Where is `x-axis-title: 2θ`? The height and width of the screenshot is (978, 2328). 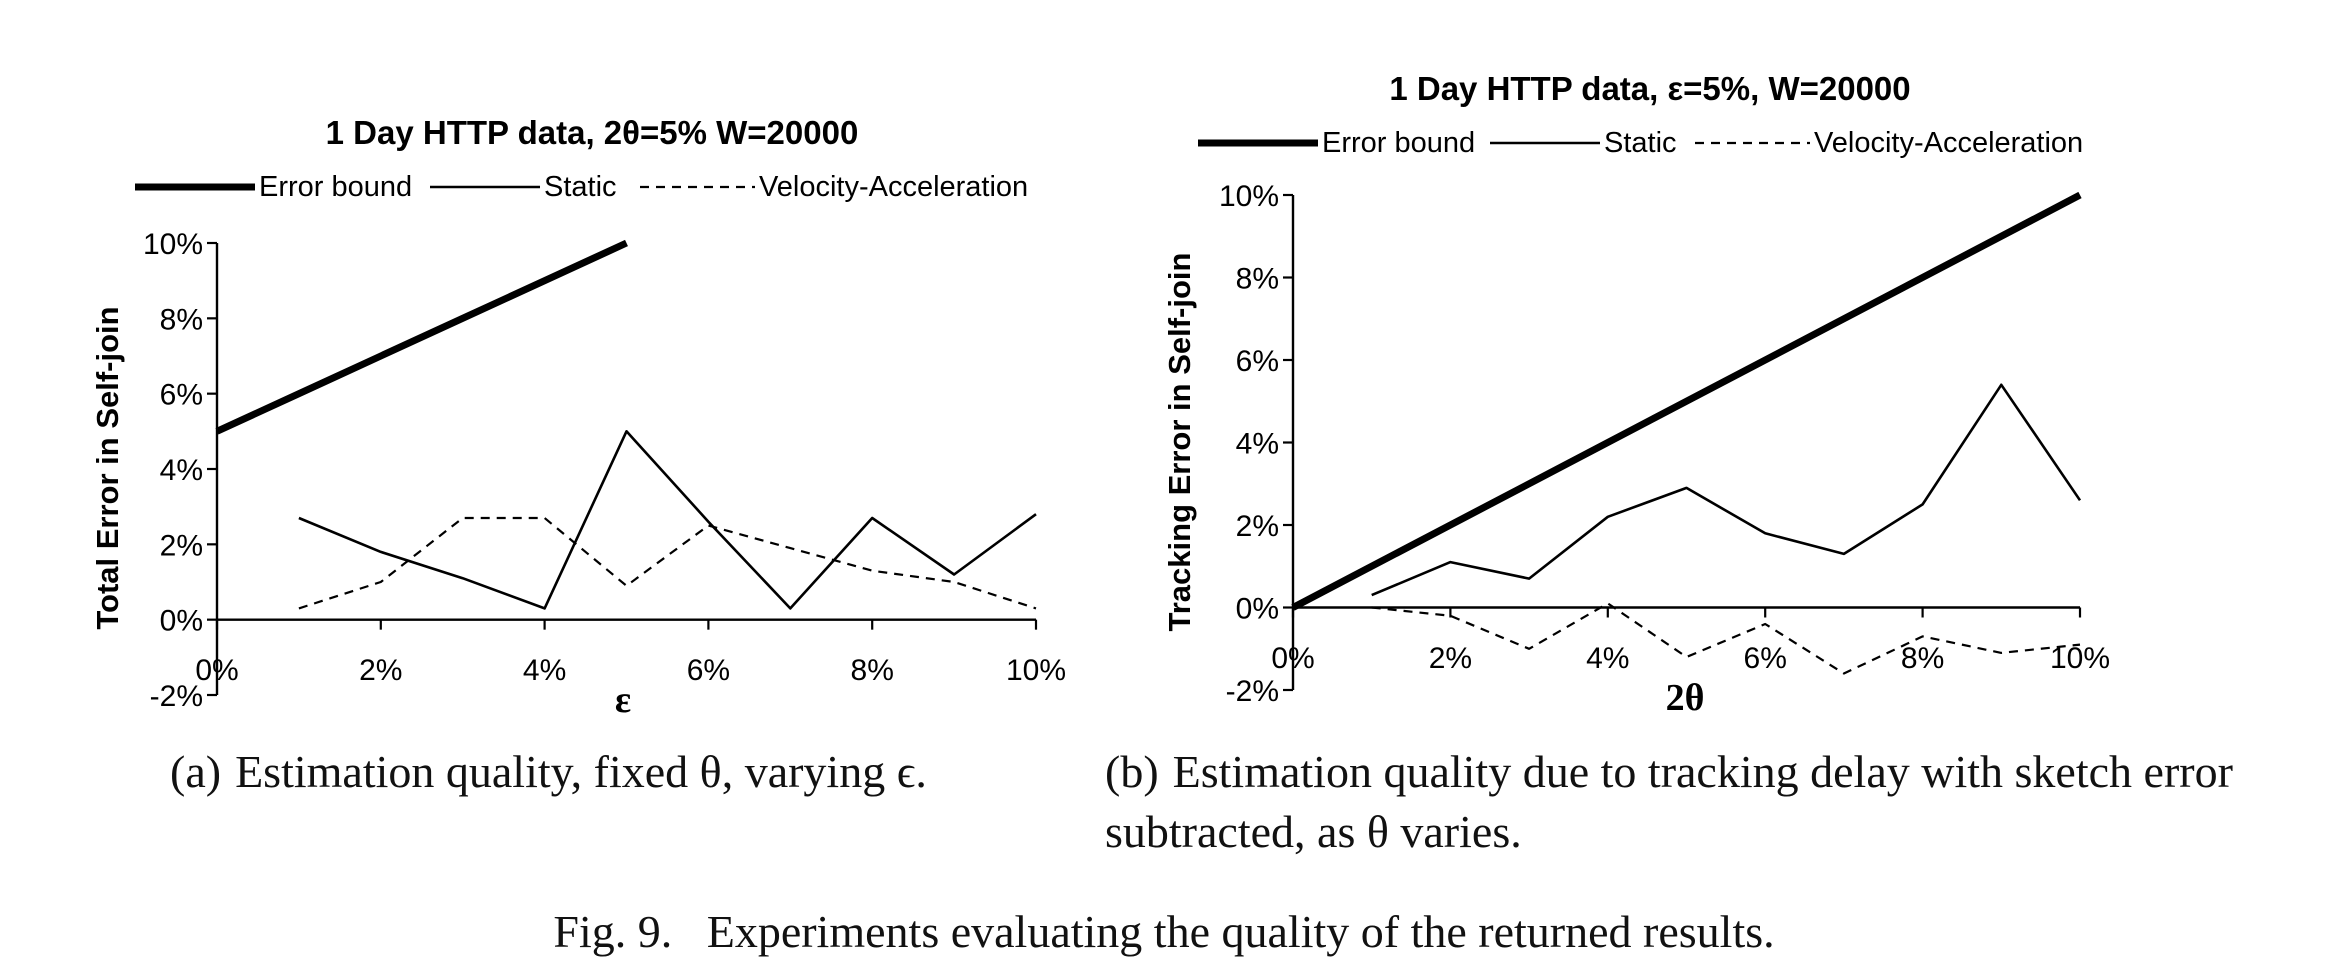 x-axis-title: 2θ is located at coordinates (1685, 698).